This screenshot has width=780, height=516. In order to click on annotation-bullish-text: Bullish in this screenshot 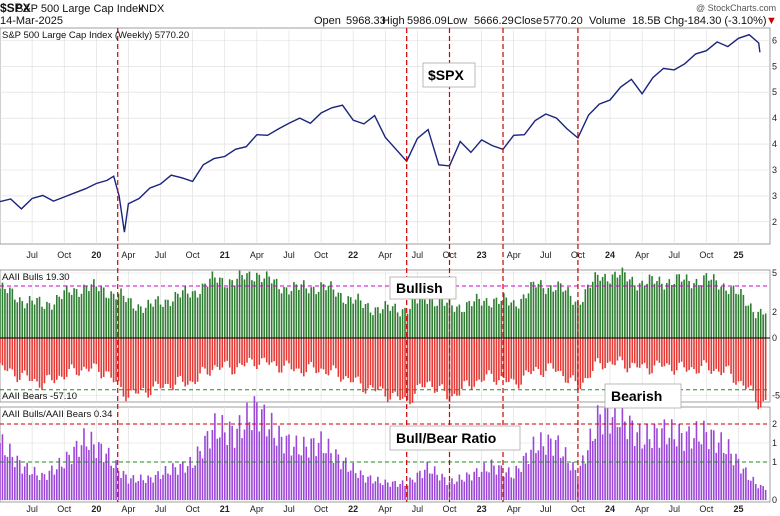, I will do `click(419, 288)`.